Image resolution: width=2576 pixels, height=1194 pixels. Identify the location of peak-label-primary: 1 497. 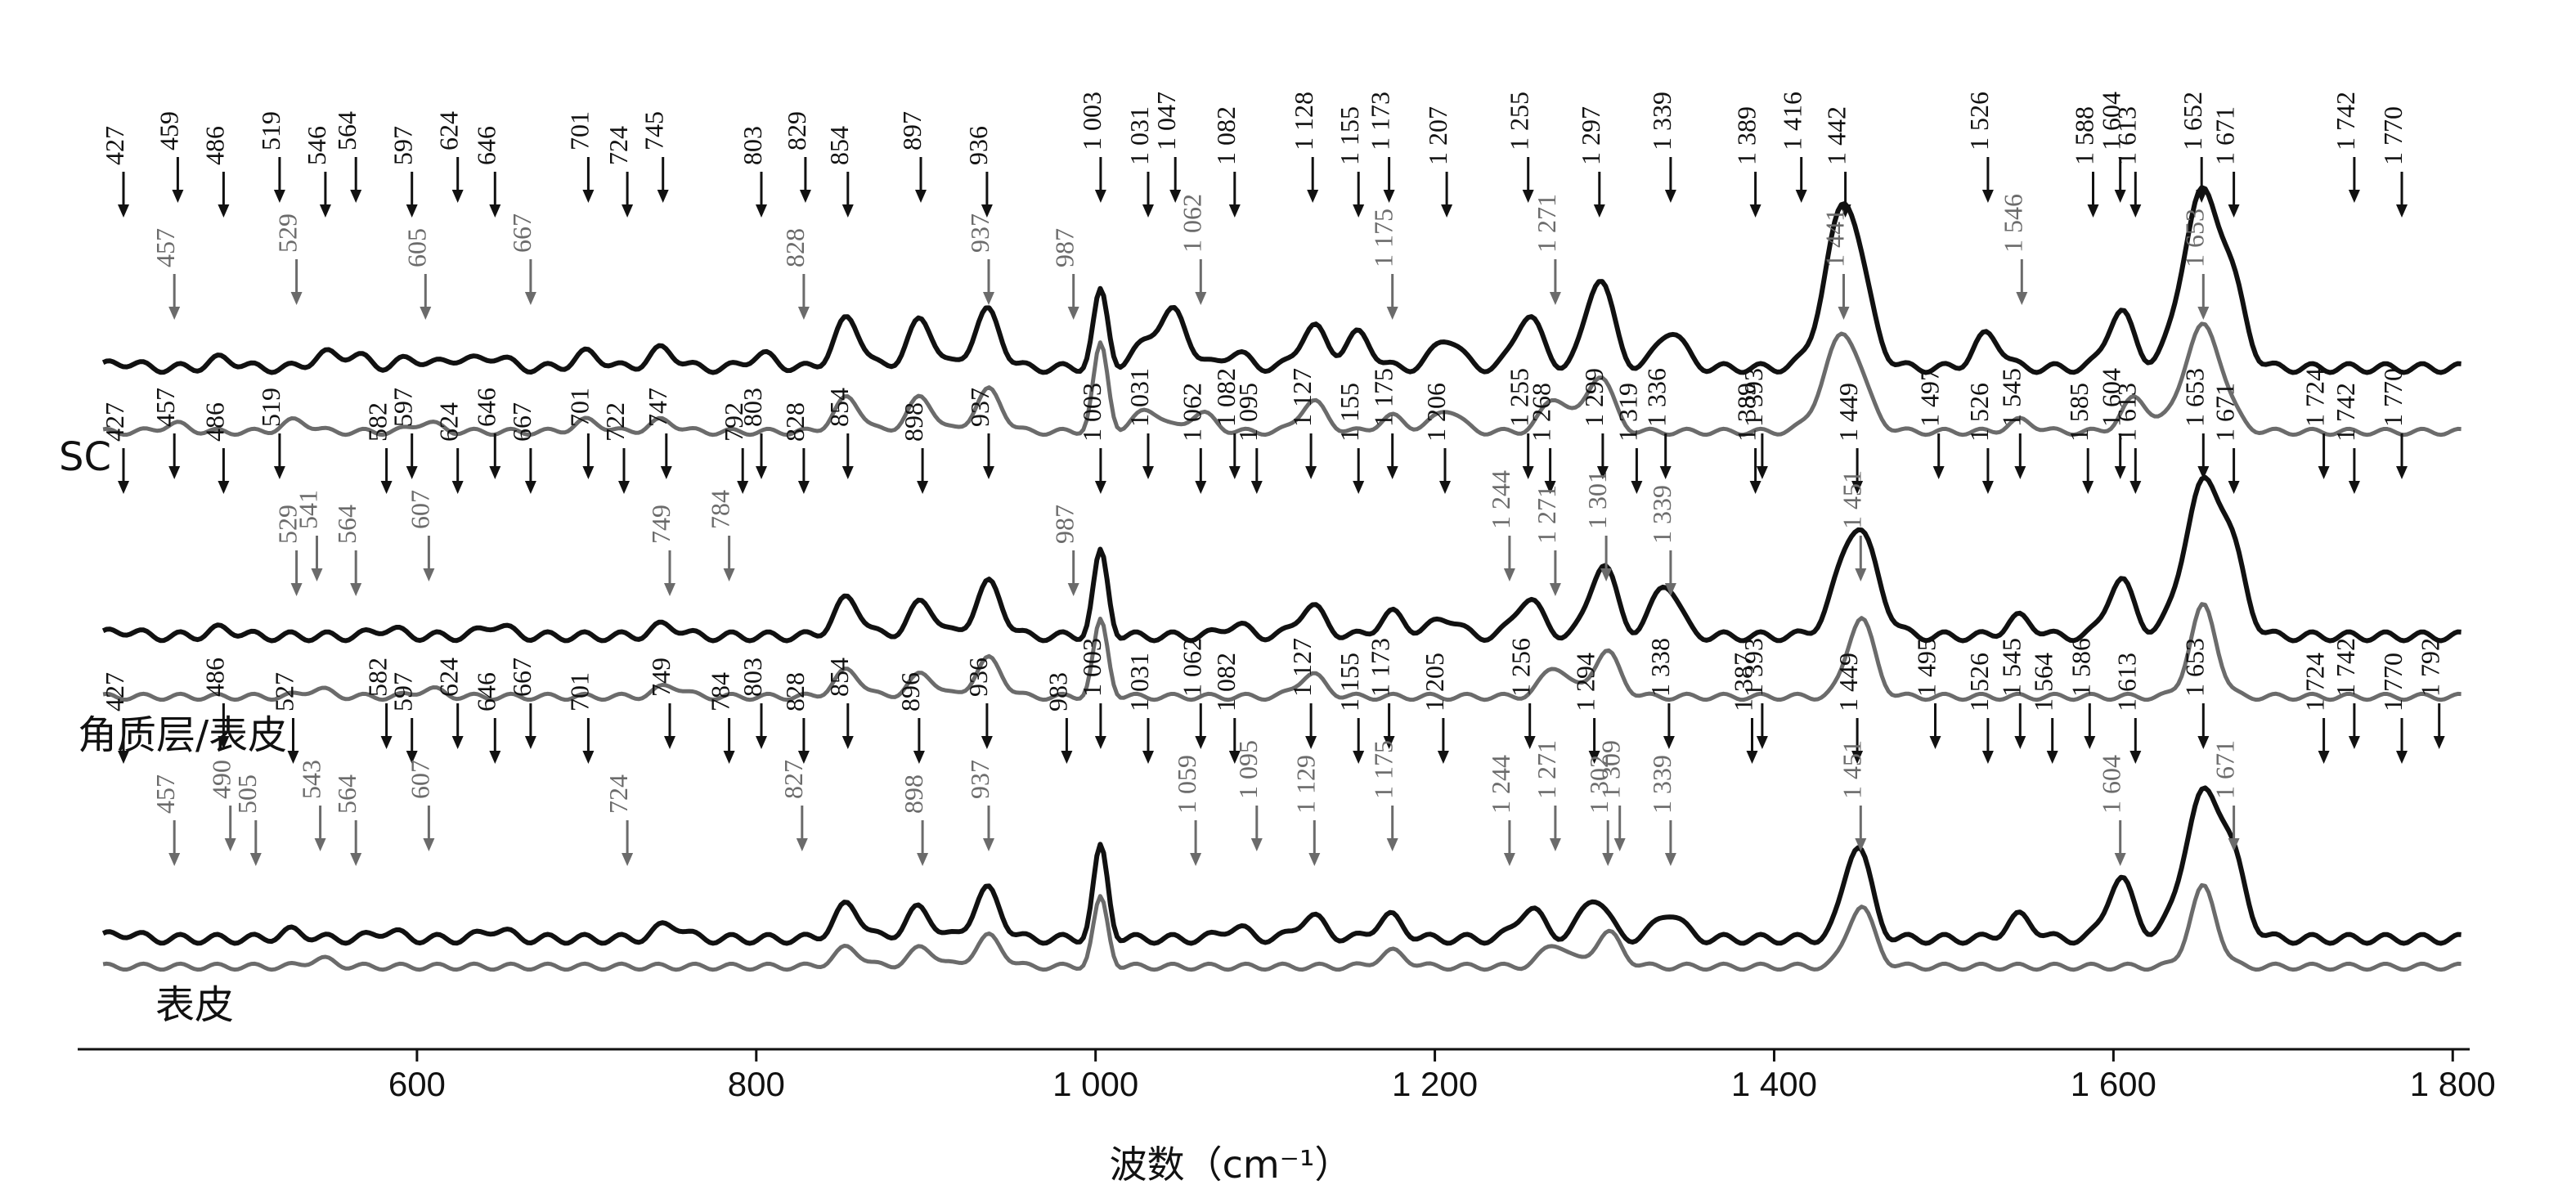
(1930, 397).